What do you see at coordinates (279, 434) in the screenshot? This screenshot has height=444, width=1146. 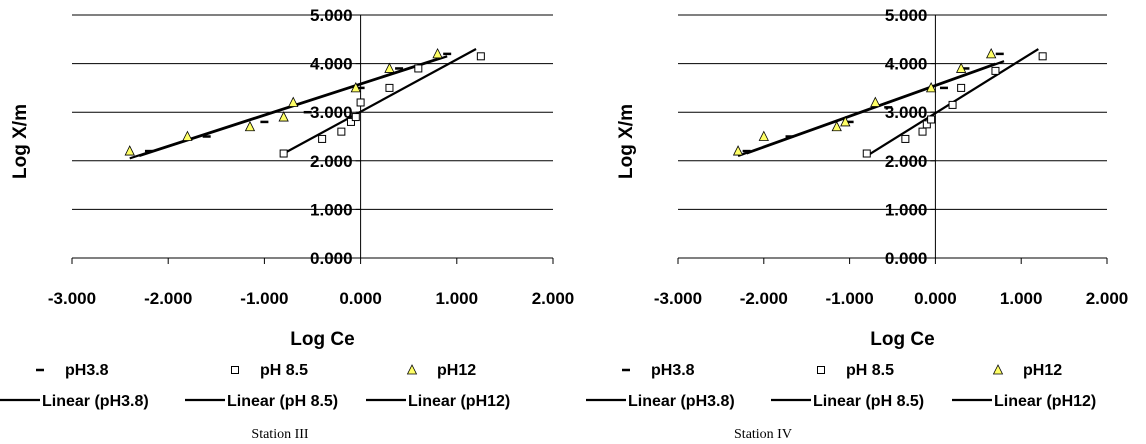 I see `chart-caption: Station III` at bounding box center [279, 434].